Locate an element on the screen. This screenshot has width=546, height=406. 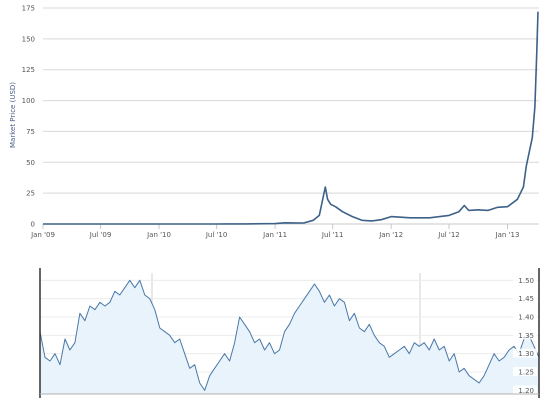
price-x-tick-label: Jan '09 is located at coordinates (42, 235).